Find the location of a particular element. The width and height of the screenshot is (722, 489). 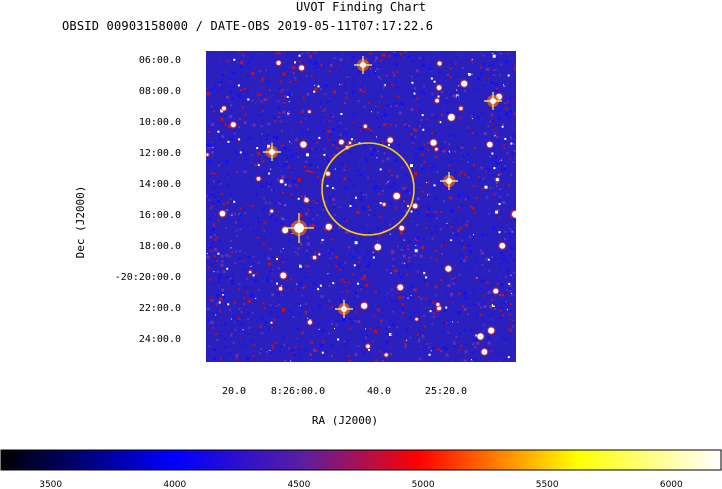

y-tick-label: 16:00.0 is located at coordinates (160, 215).